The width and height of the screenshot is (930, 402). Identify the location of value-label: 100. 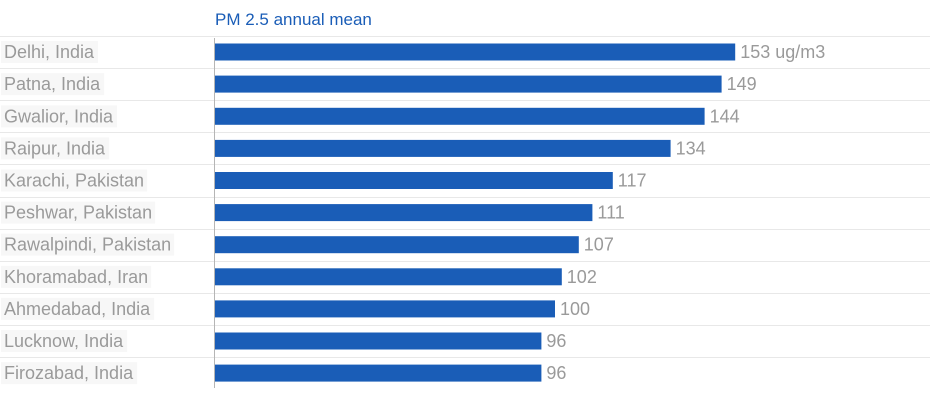
(575, 309).